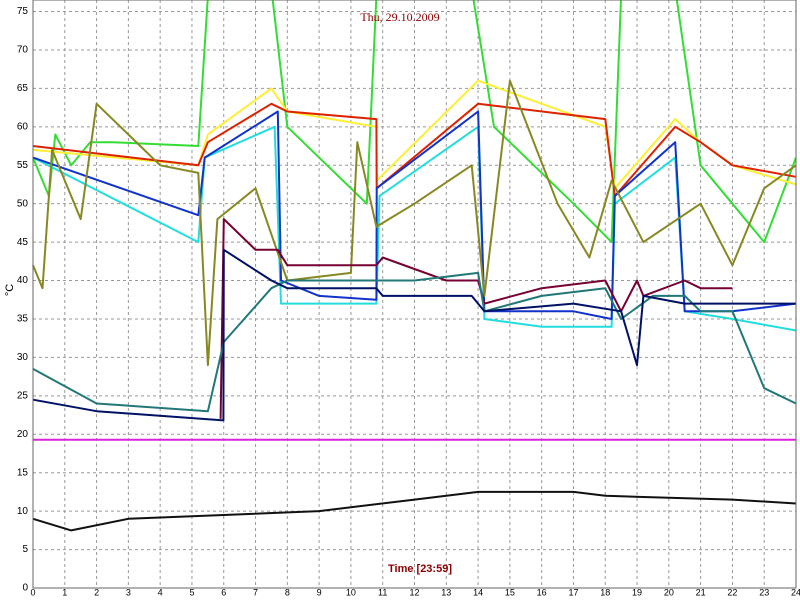 This screenshot has height=600, width=800. I want to click on y-axis-label: °C, so click(10, 290).